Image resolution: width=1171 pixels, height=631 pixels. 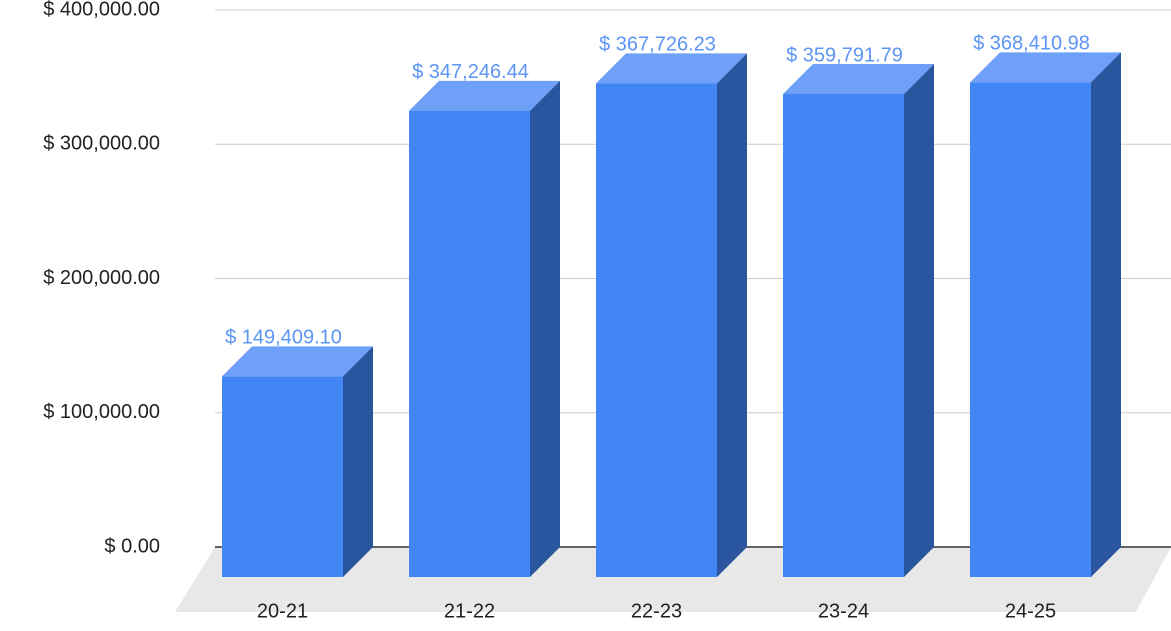 What do you see at coordinates (656, 611) in the screenshot?
I see `x-tick-label: 22-23` at bounding box center [656, 611].